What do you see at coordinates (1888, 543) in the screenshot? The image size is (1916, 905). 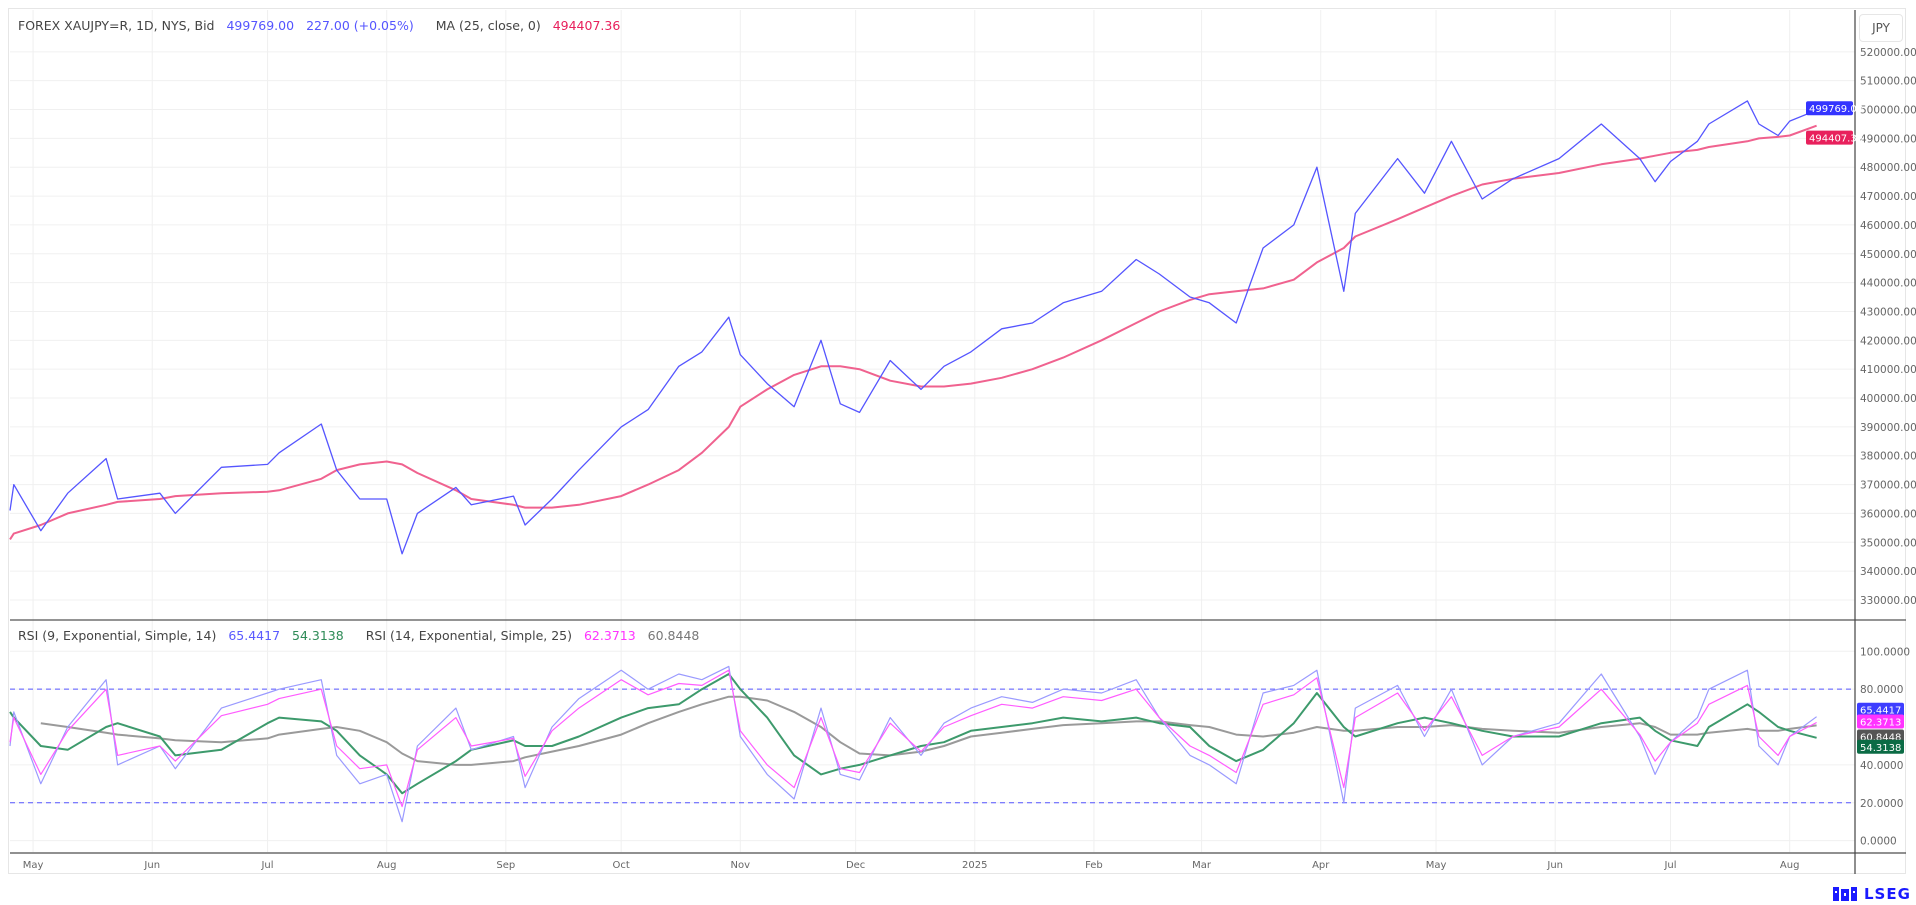 I see `price-y-tick-label: 350000.00` at bounding box center [1888, 543].